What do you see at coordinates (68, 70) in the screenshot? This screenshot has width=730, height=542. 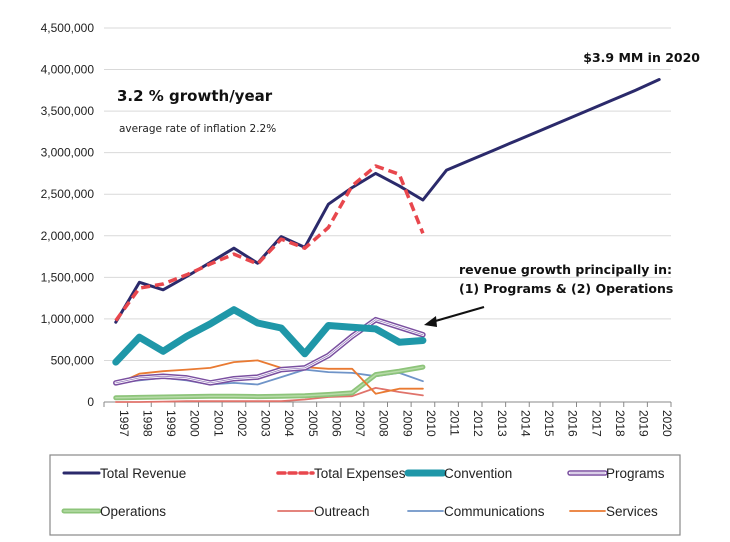 I see `y-tick-label: 4,000,000` at bounding box center [68, 70].